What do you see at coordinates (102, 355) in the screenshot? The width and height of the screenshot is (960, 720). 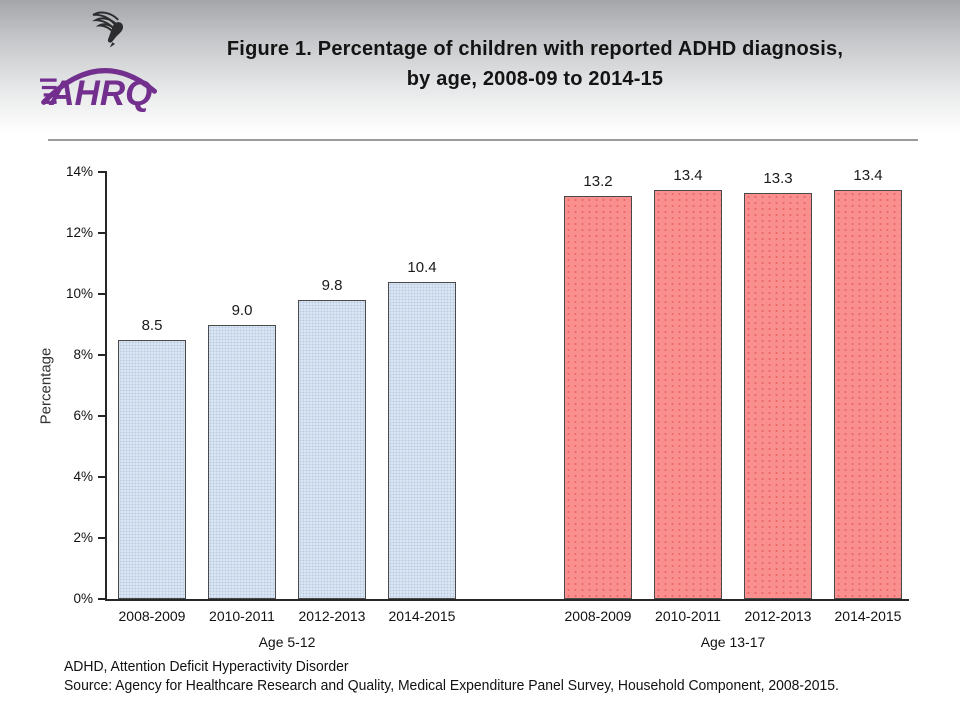 I see `y-tick-mark-8-` at bounding box center [102, 355].